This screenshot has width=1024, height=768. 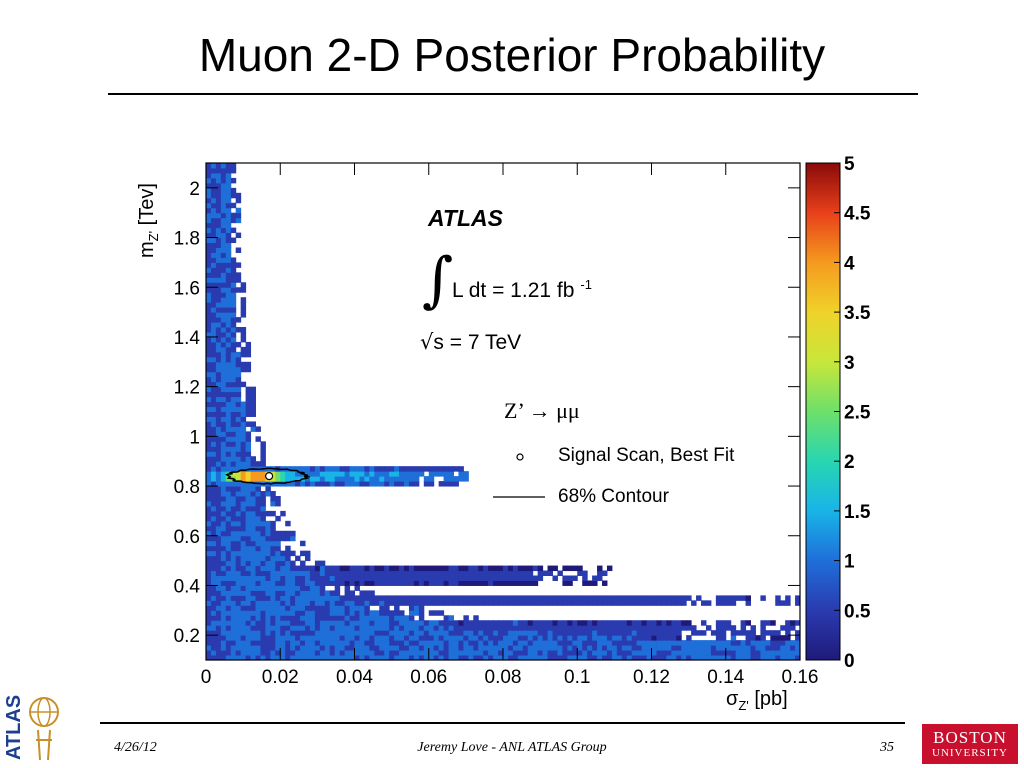 What do you see at coordinates (354, 677) in the screenshot?
I see `x-tick-label: 0.04` at bounding box center [354, 677].